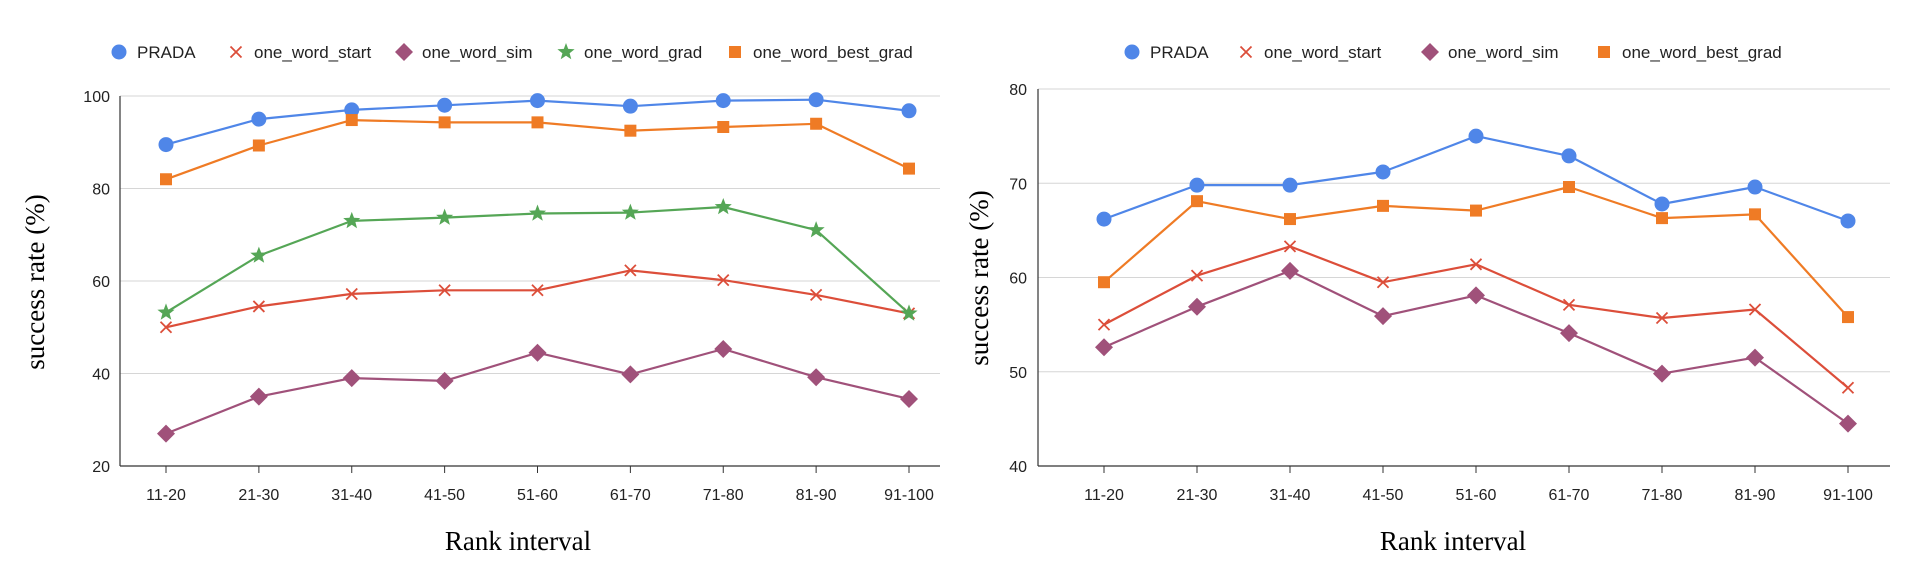  Describe the element at coordinates (96, 97) in the screenshot. I see `y-tick-label: 100` at that location.